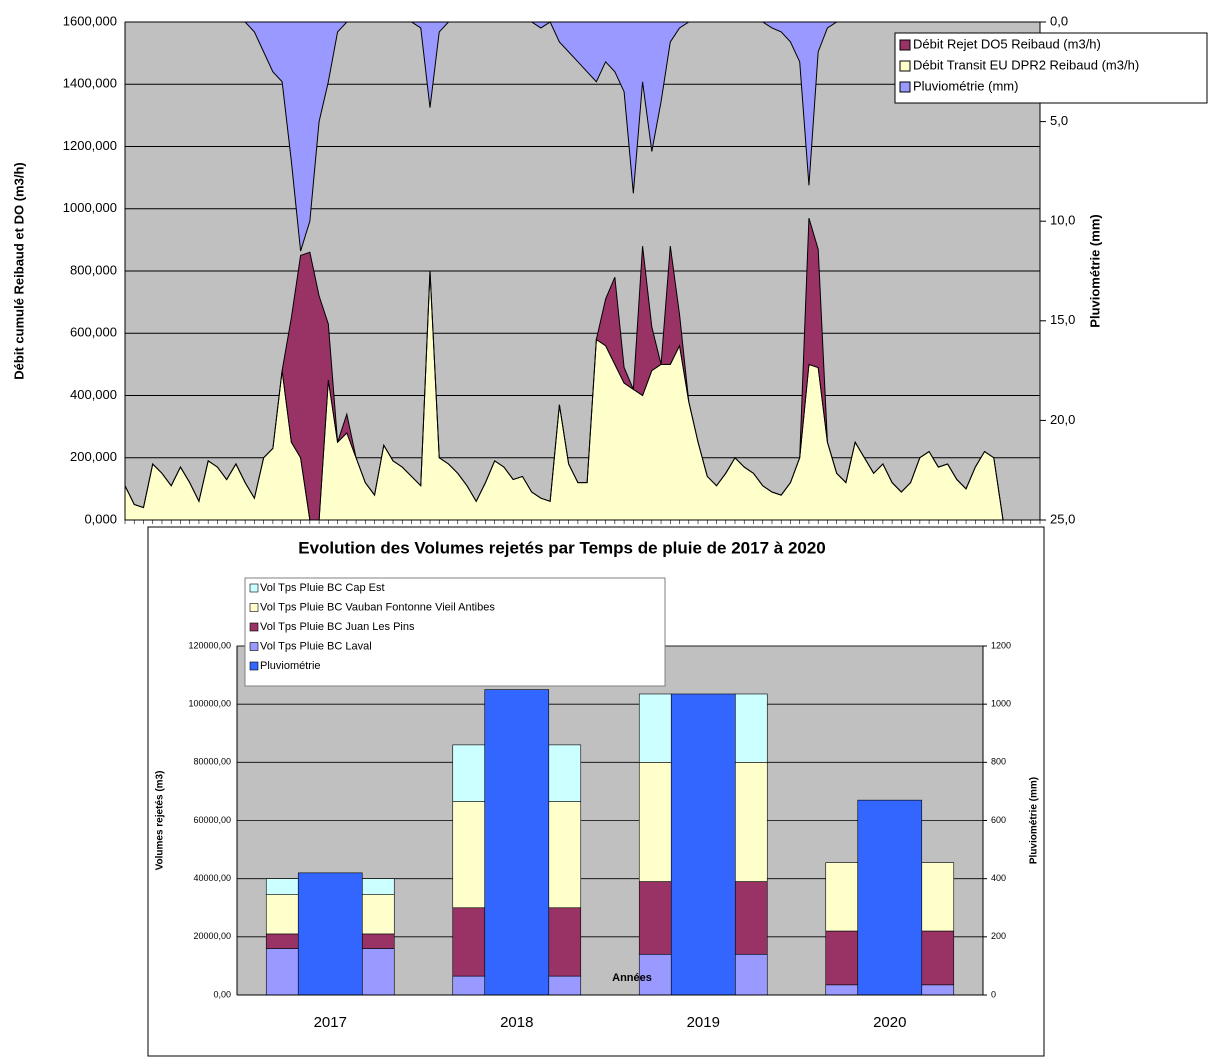 This screenshot has width=1208, height=1057. Describe the element at coordinates (998, 936) in the screenshot. I see `y2-tick-label: 200` at that location.